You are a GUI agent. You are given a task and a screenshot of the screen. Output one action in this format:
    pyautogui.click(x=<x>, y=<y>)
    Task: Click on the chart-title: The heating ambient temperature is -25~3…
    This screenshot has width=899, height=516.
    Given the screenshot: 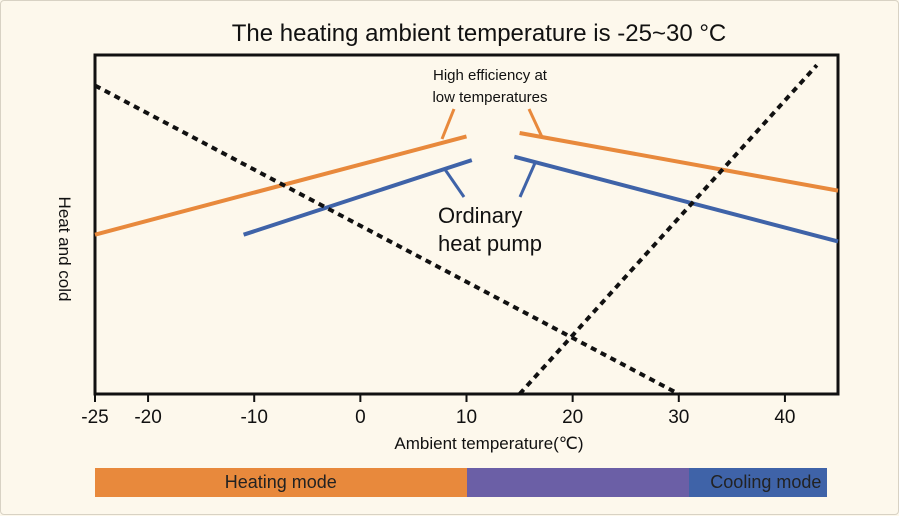 What is the action you would take?
    pyautogui.click(x=479, y=33)
    